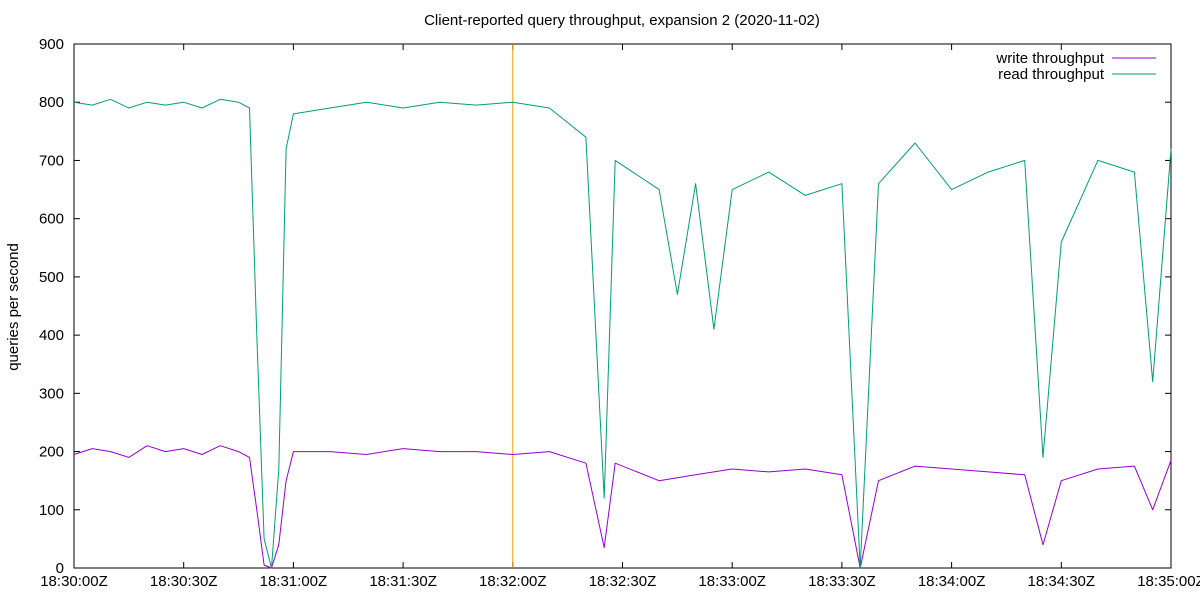 The height and width of the screenshot is (600, 1200). What do you see at coordinates (842, 581) in the screenshot?
I see `x-tick-label: 18:33:30Z` at bounding box center [842, 581].